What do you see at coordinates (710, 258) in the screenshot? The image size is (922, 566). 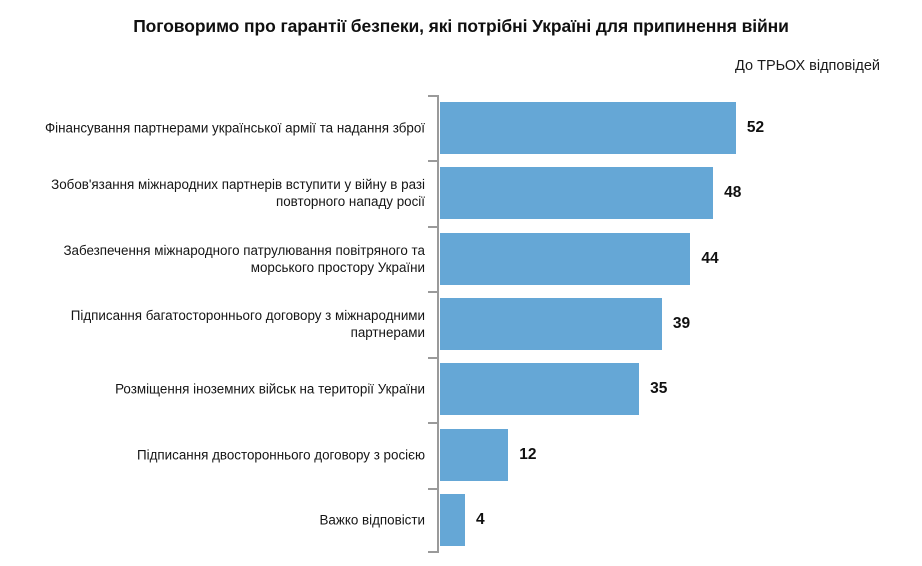 I see `bar-value-label: 44` at bounding box center [710, 258].